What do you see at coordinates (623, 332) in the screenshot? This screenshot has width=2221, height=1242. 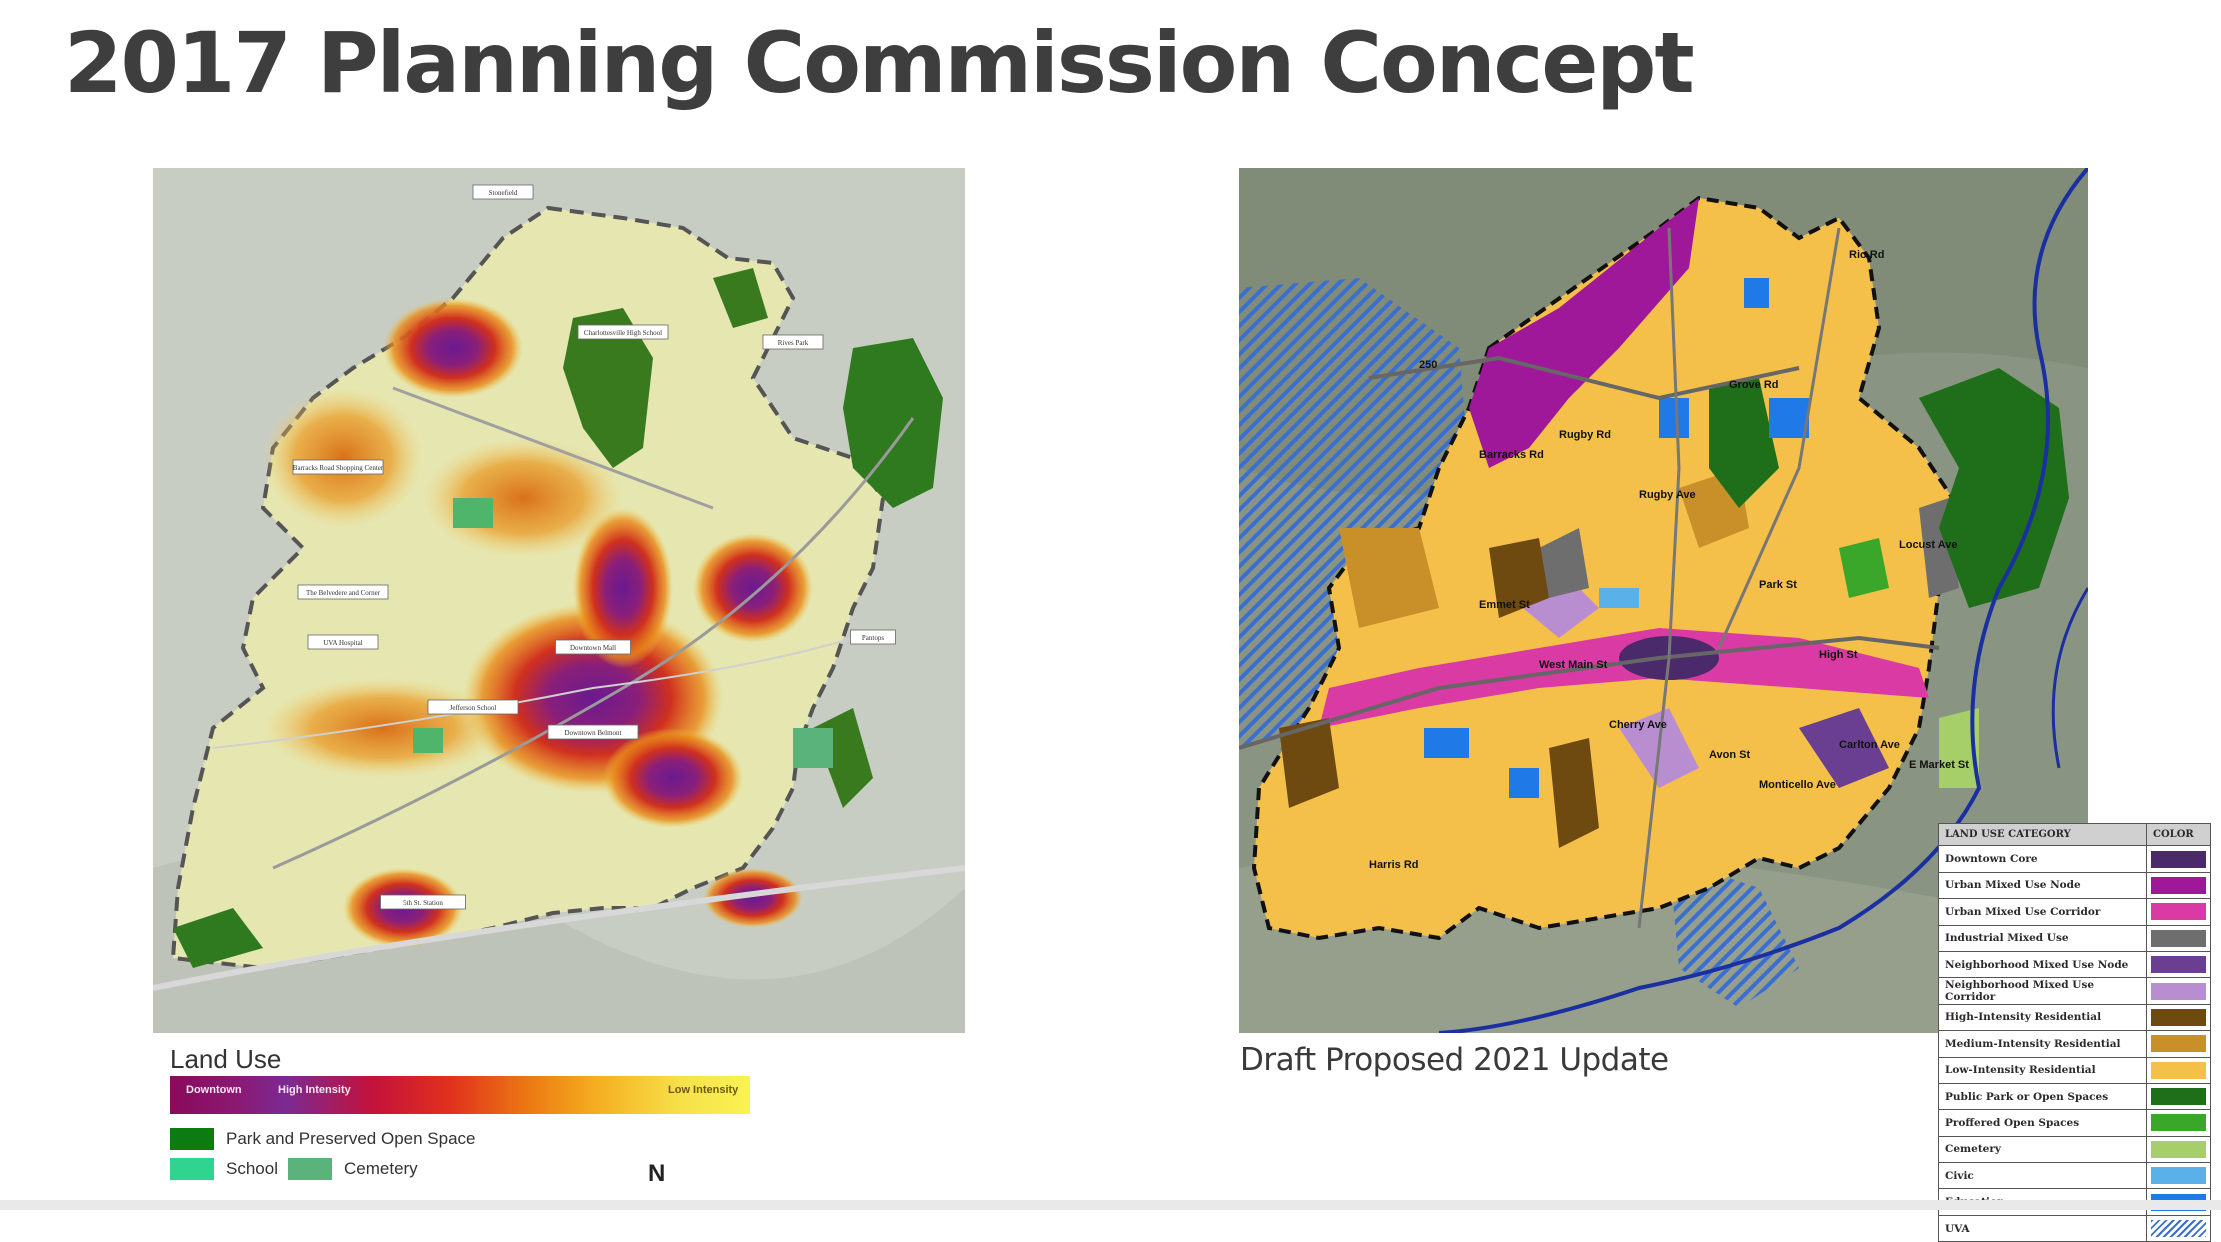 I see `map-place-label: Charlottesville High School` at bounding box center [623, 332].